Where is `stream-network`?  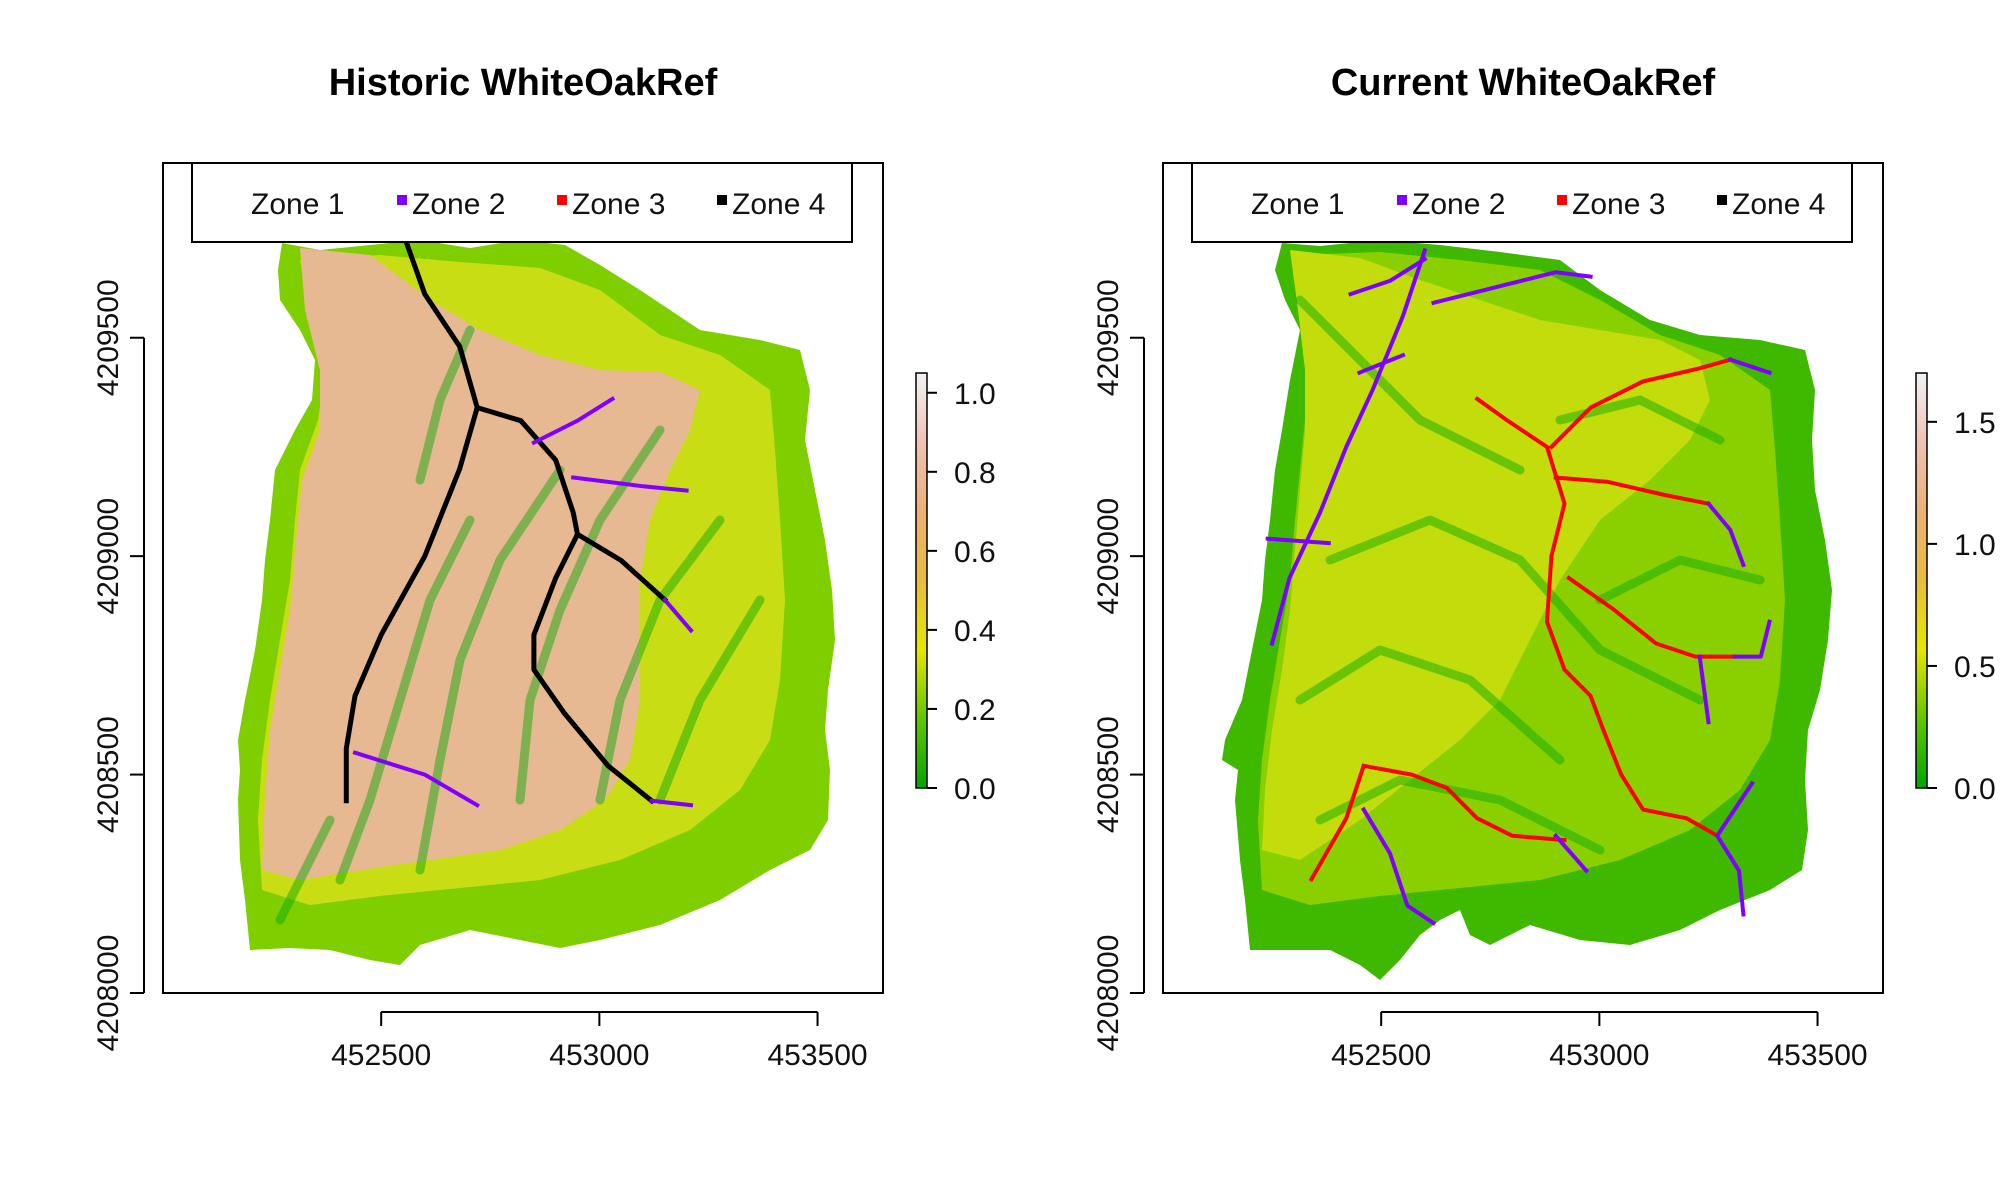
stream-network is located at coordinates (518, 518).